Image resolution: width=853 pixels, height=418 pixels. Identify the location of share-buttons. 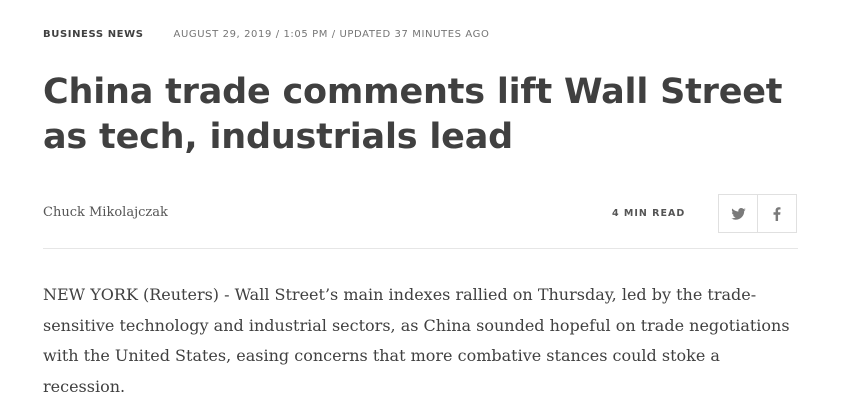
(757, 213).